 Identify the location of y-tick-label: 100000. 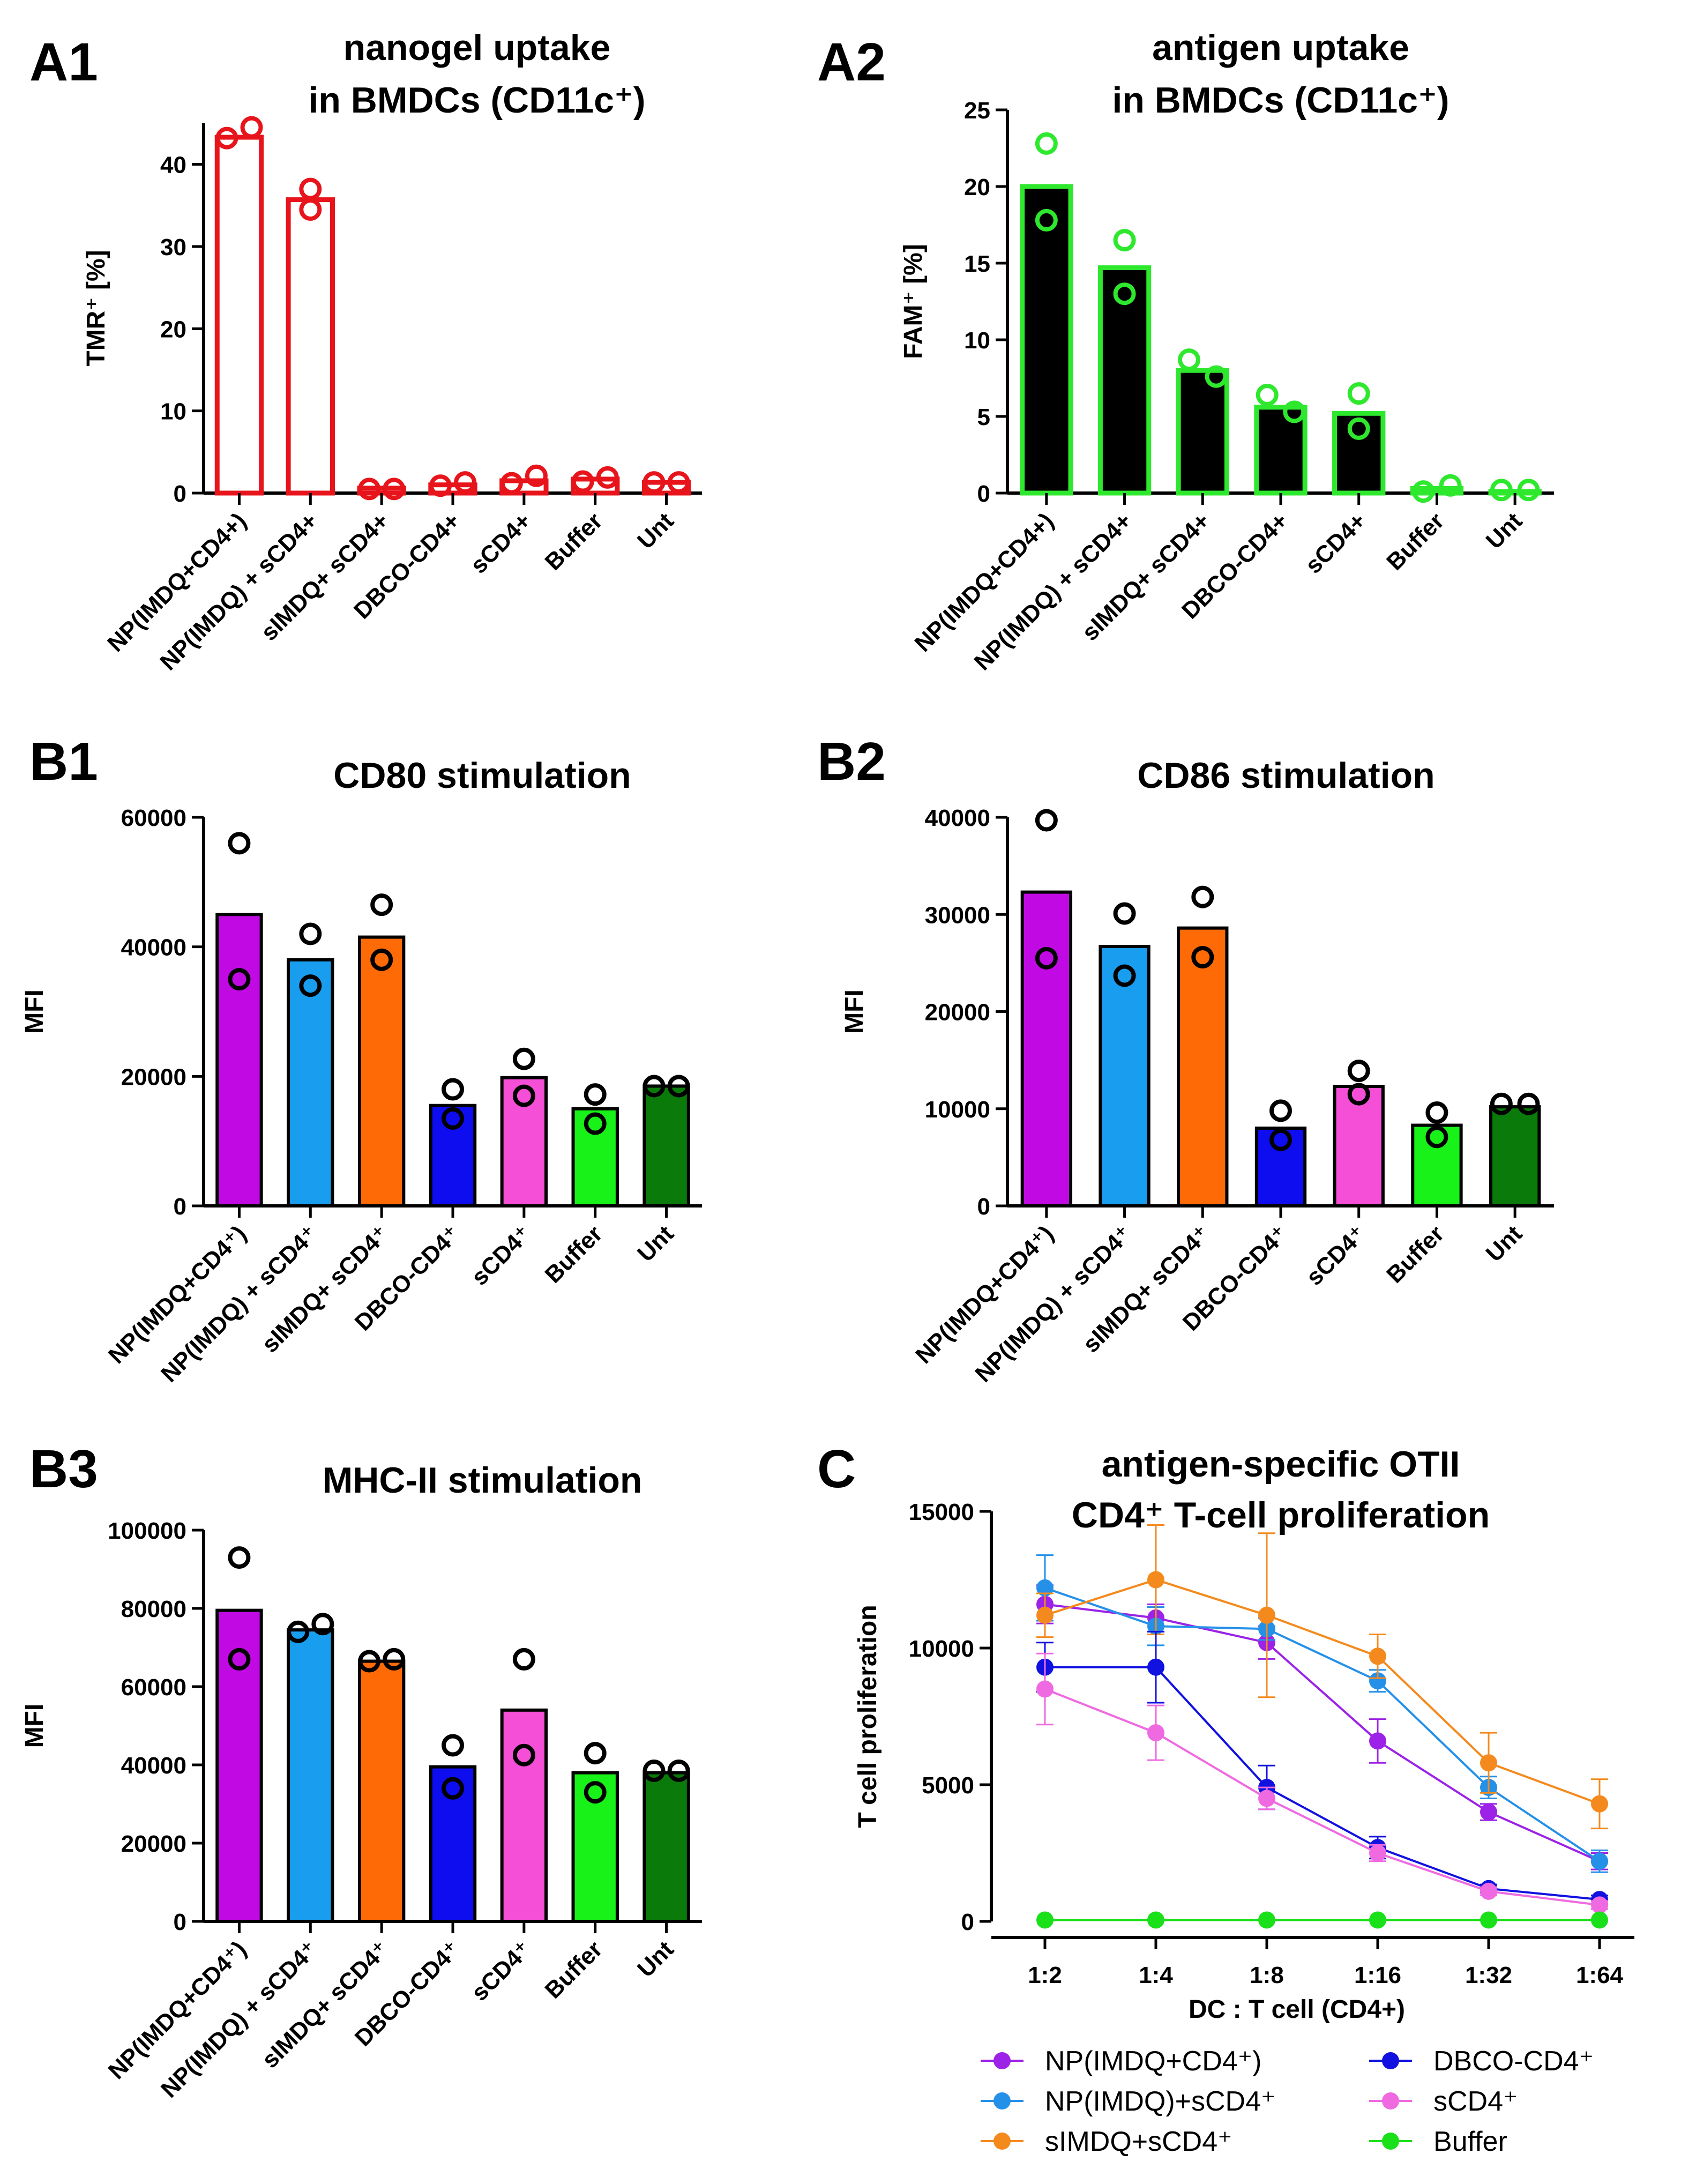
(147, 1531).